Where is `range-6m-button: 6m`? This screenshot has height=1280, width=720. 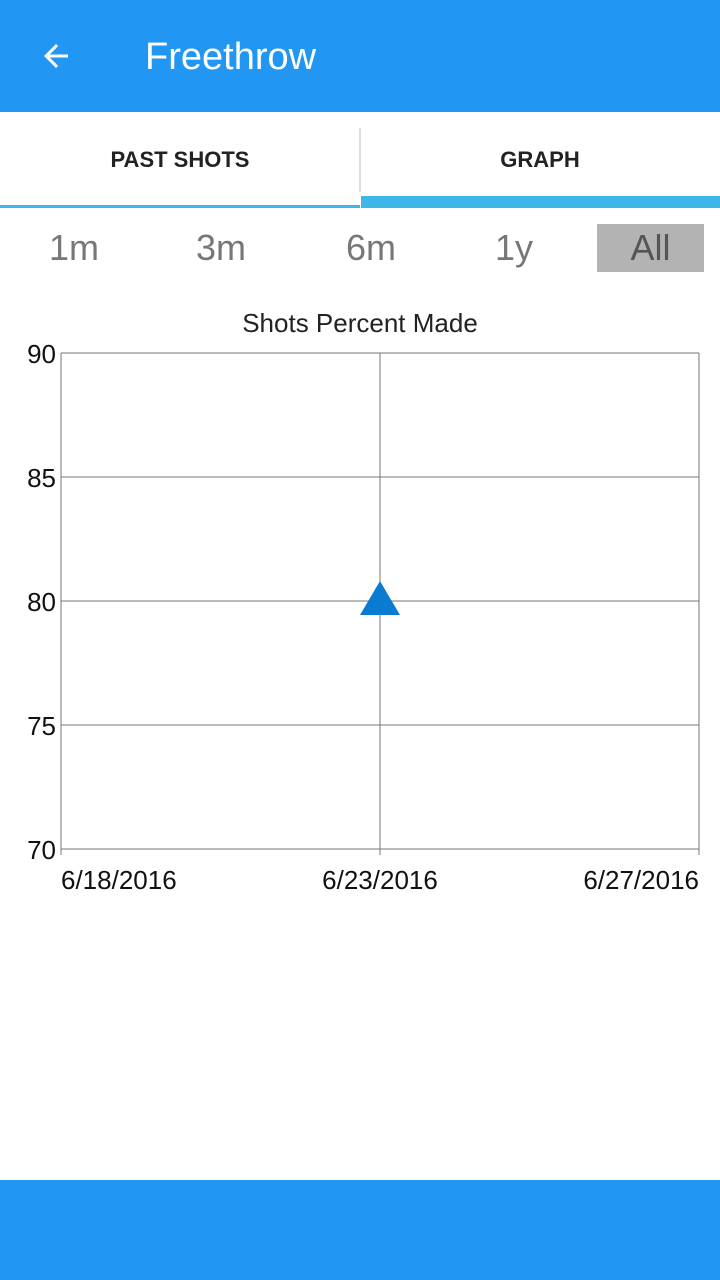
range-6m-button: 6m is located at coordinates (370, 247).